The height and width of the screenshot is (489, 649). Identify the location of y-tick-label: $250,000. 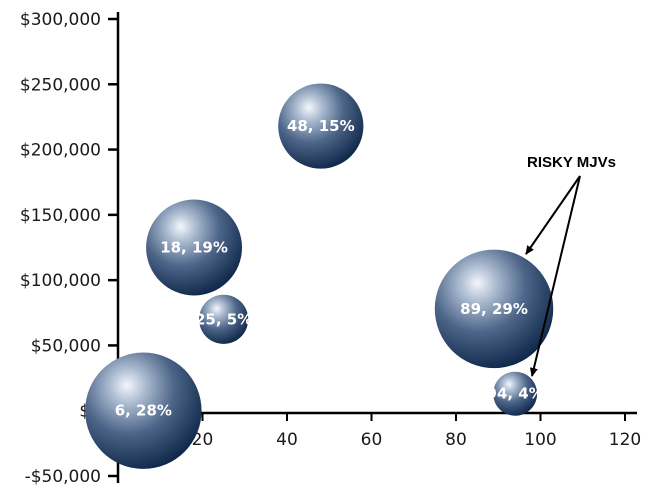
(60, 85).